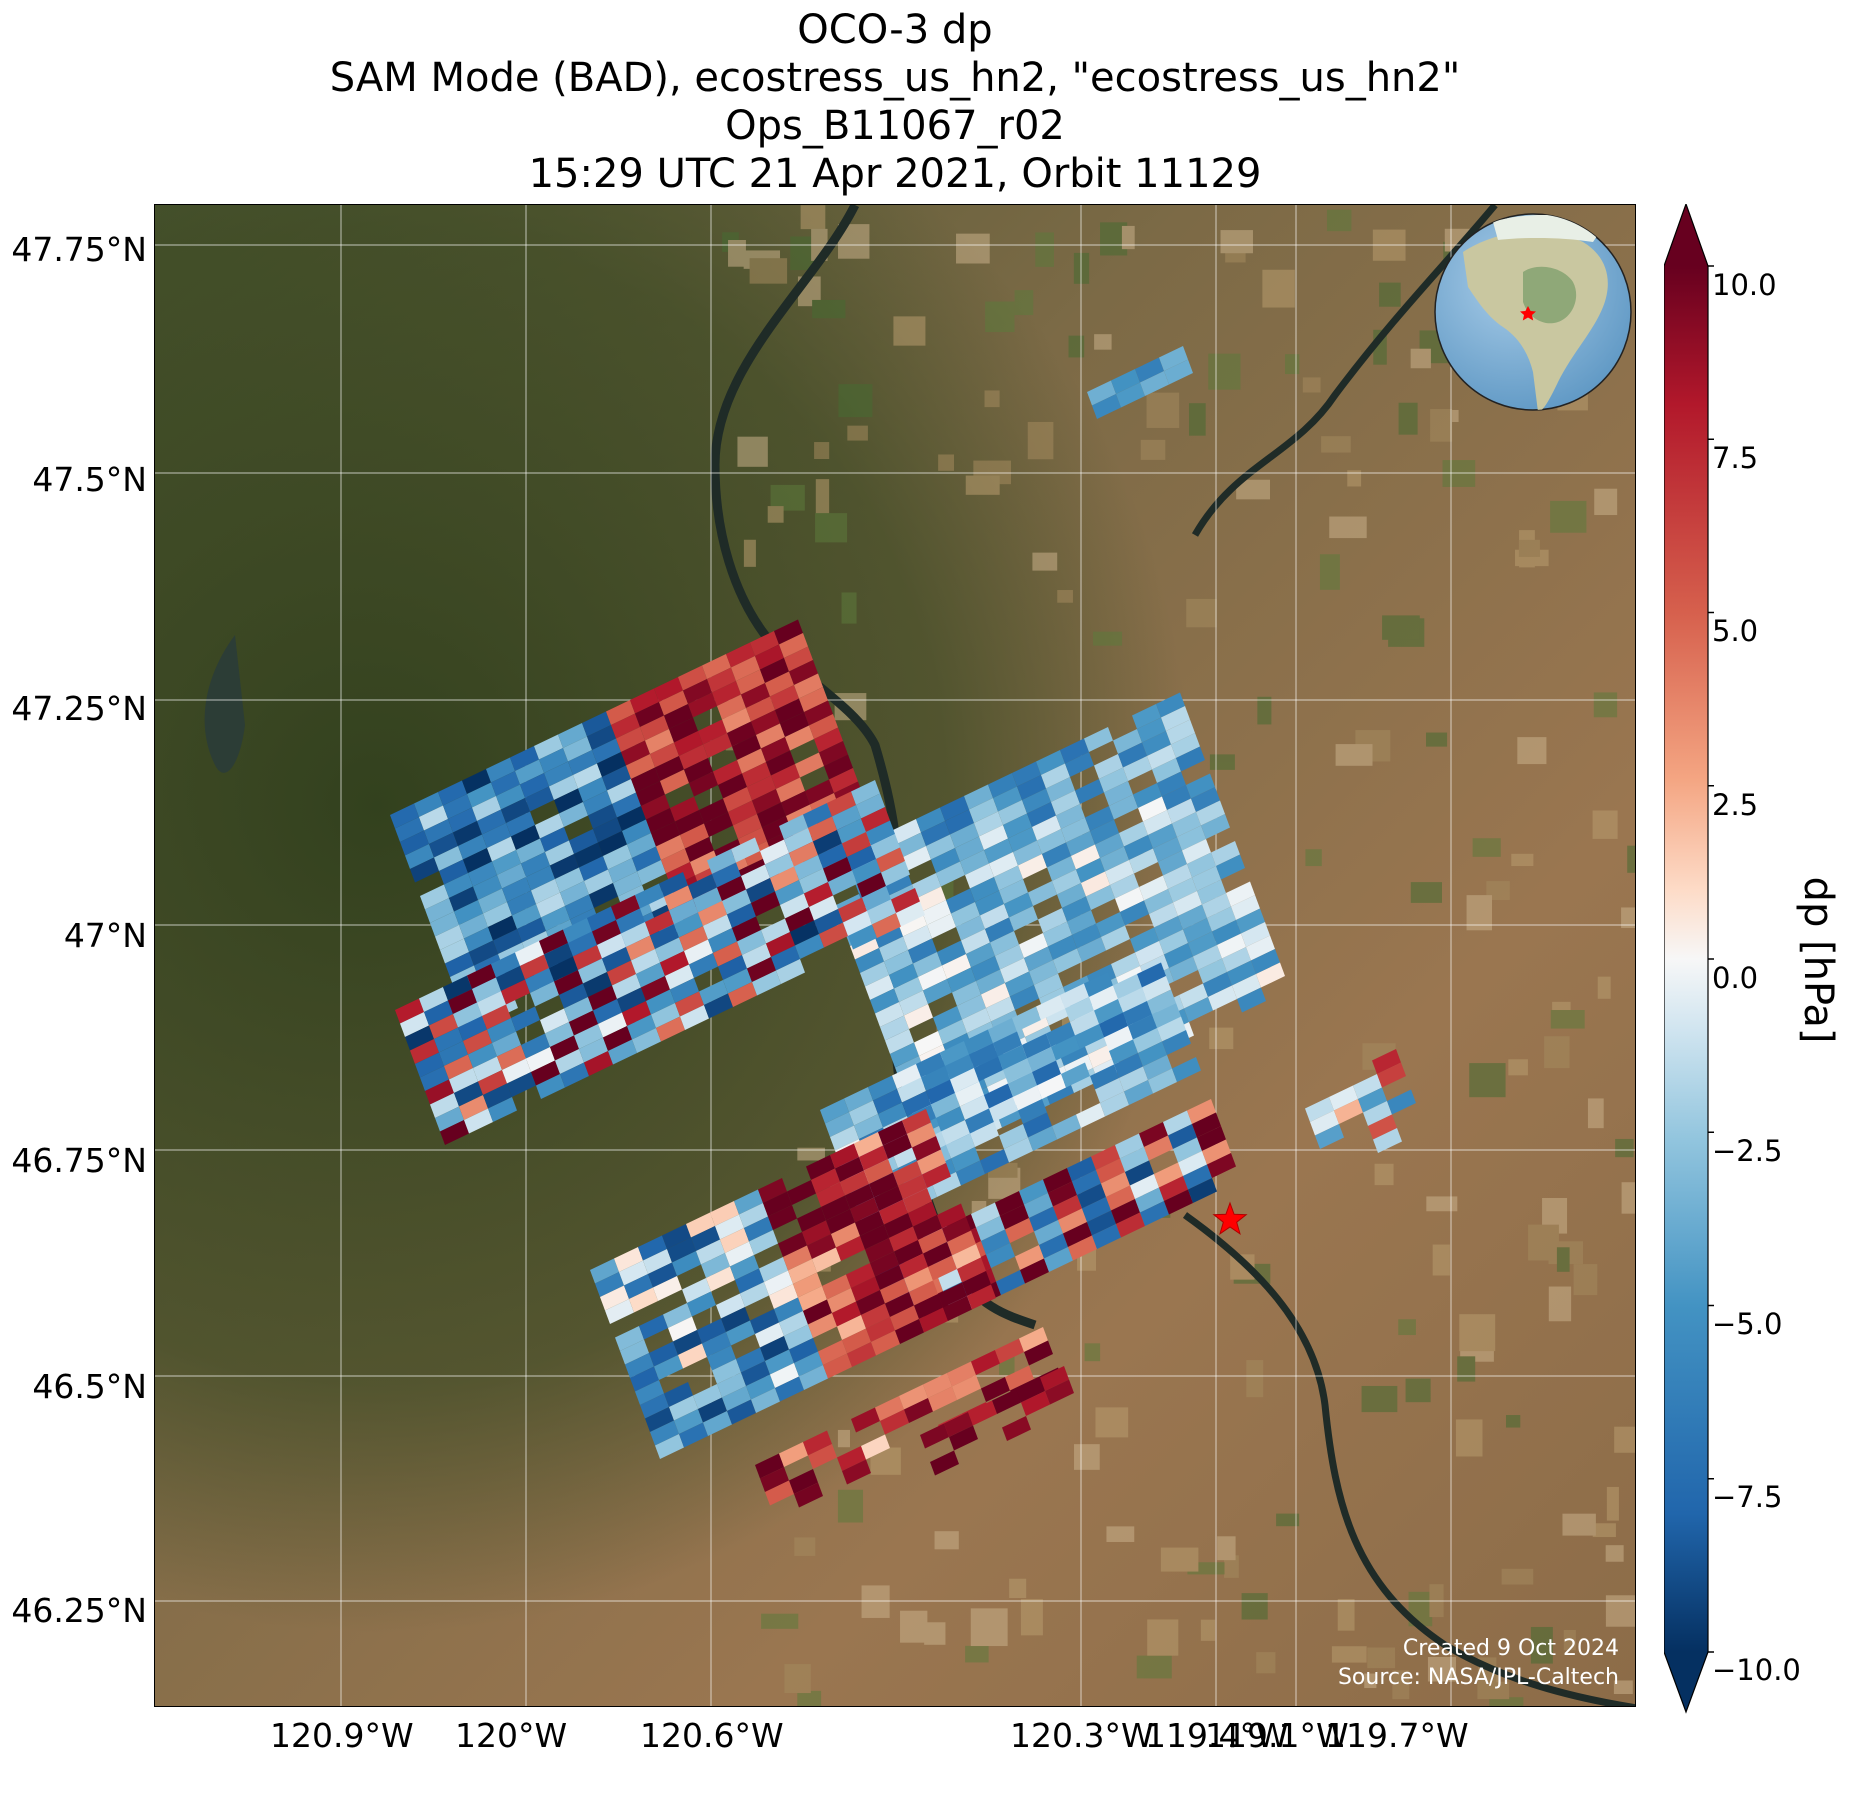 This screenshot has width=1865, height=1795. What do you see at coordinates (79, 1160) in the screenshot?
I see `lat-tick-label: 46.75°N` at bounding box center [79, 1160].